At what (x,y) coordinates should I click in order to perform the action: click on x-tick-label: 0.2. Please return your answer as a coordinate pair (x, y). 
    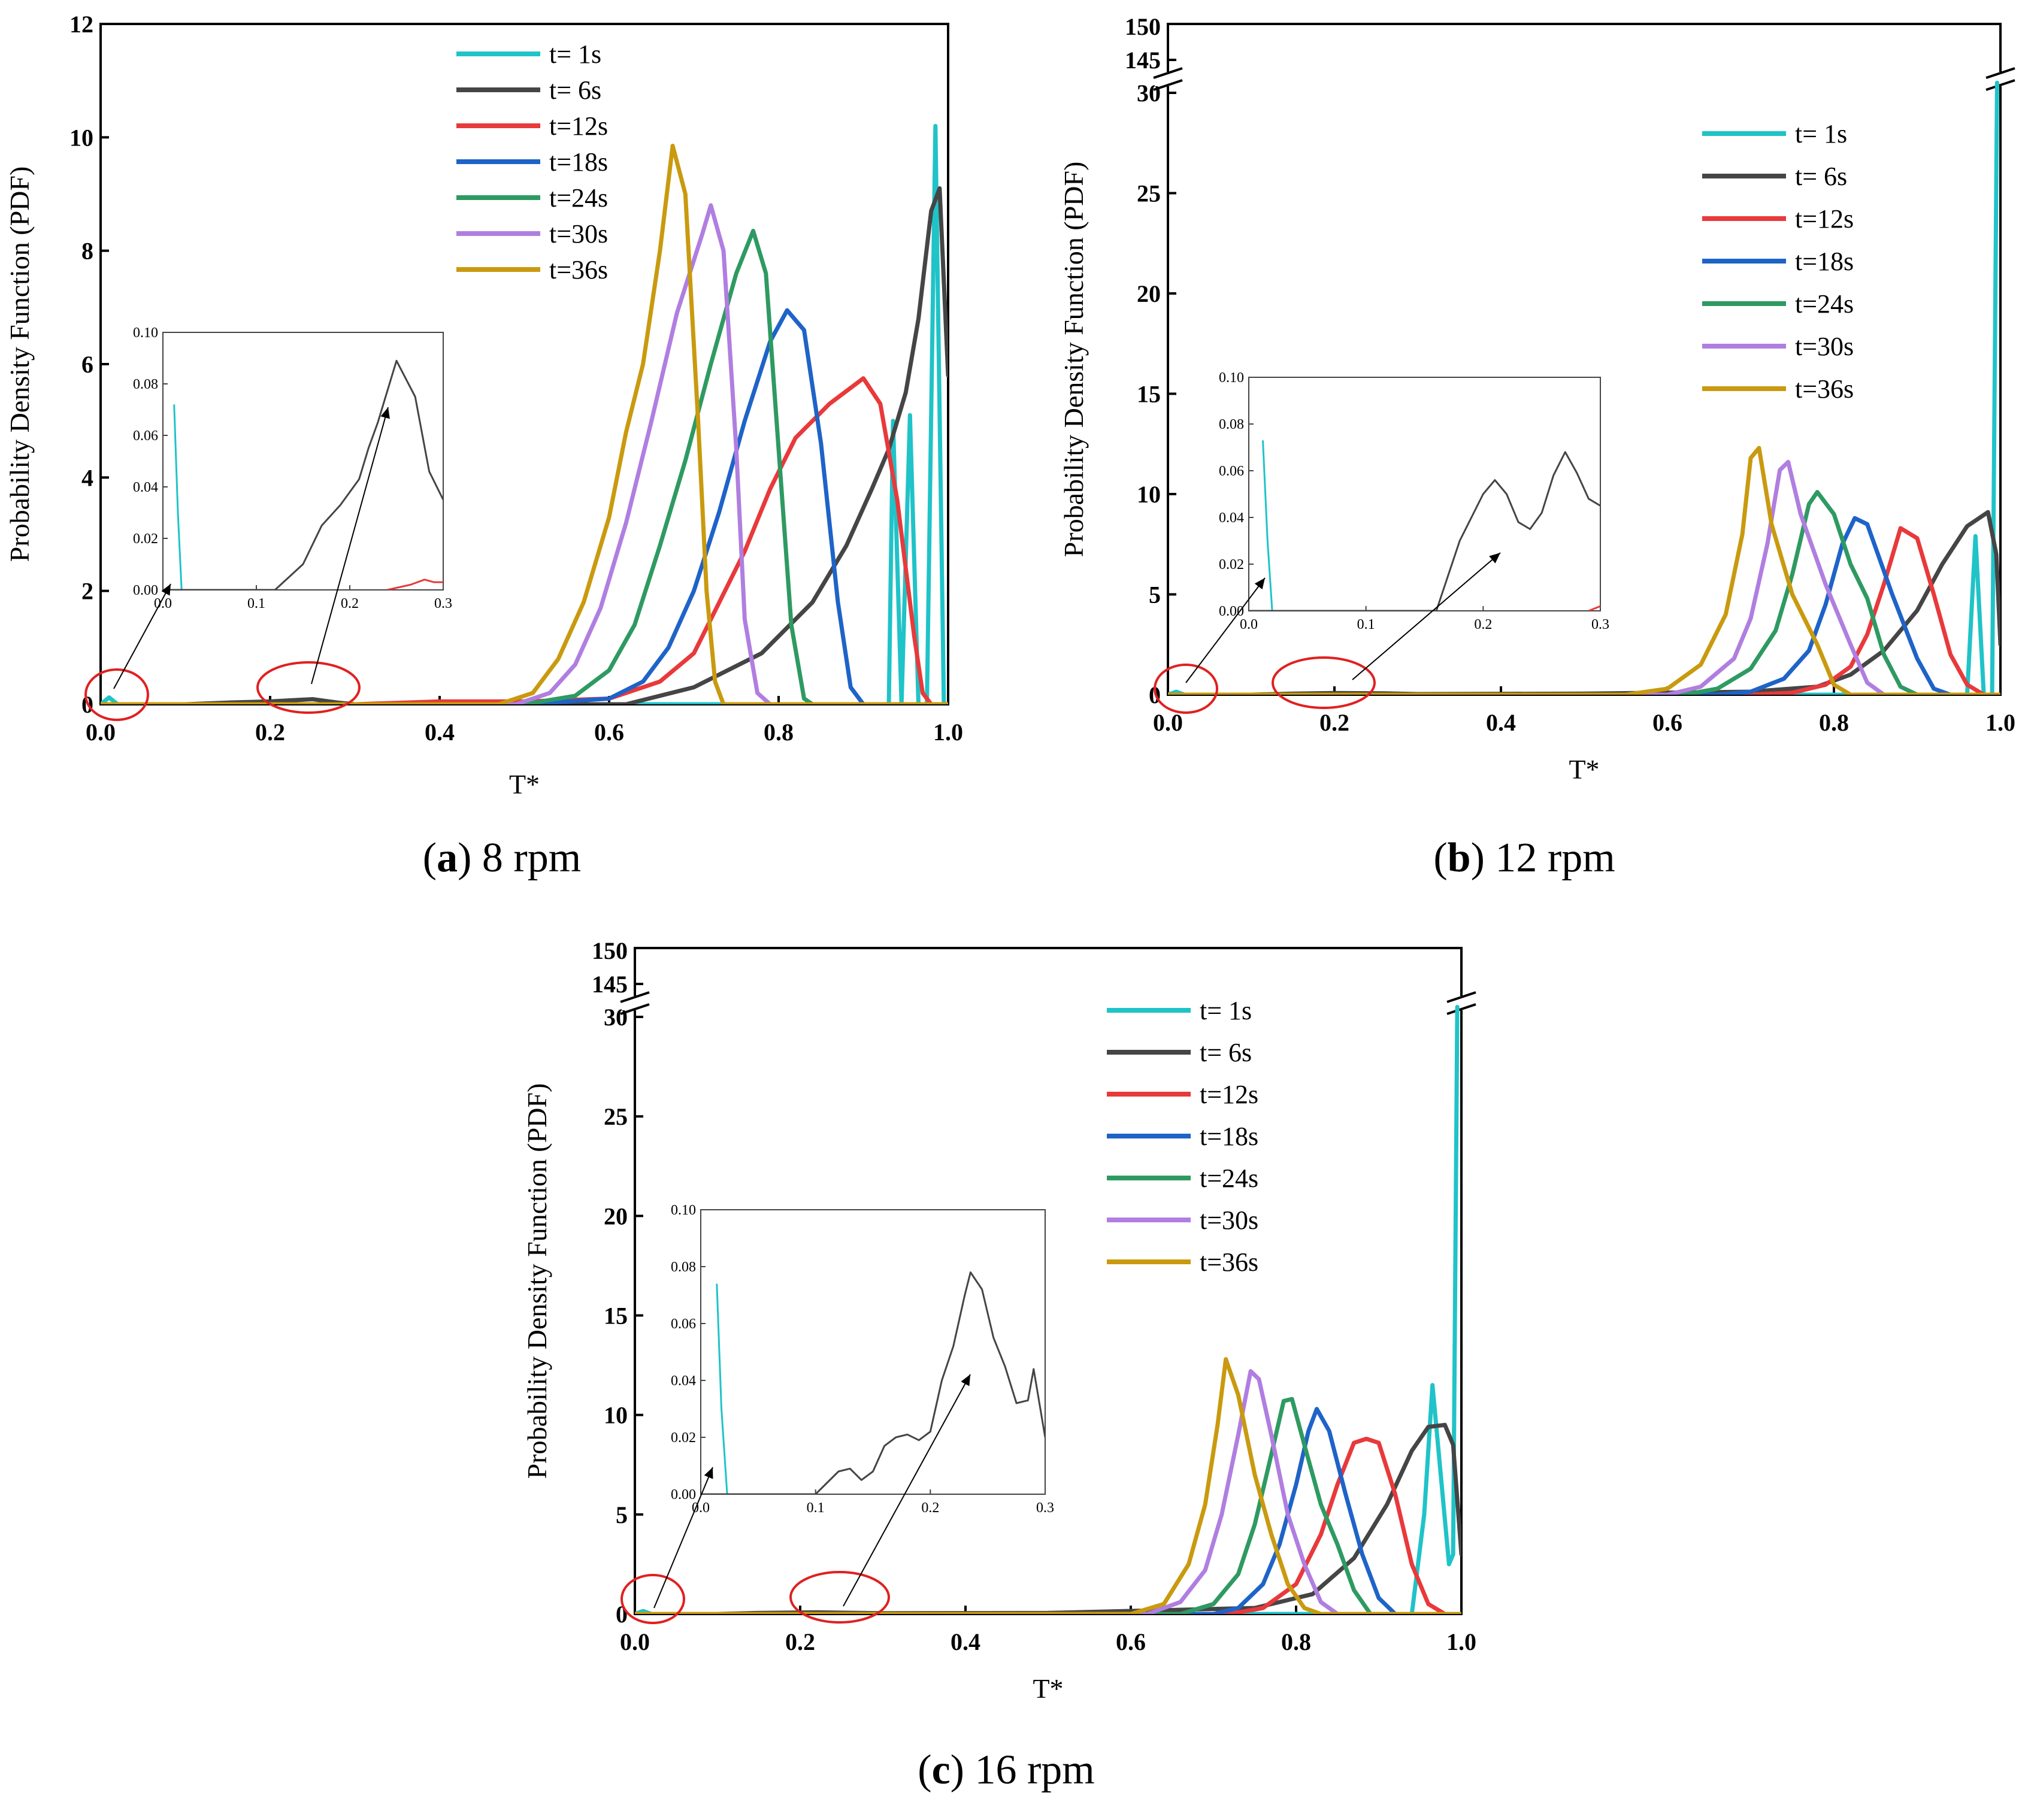
    Looking at the image, I should click on (1334, 723).